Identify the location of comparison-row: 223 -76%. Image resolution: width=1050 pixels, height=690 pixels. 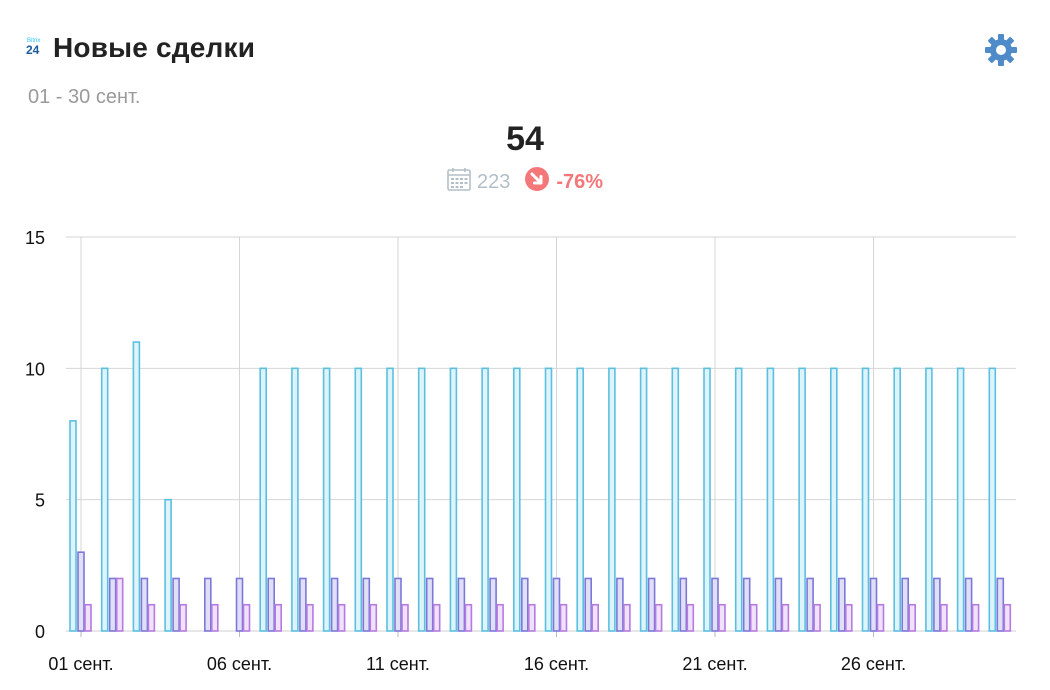
(525, 182).